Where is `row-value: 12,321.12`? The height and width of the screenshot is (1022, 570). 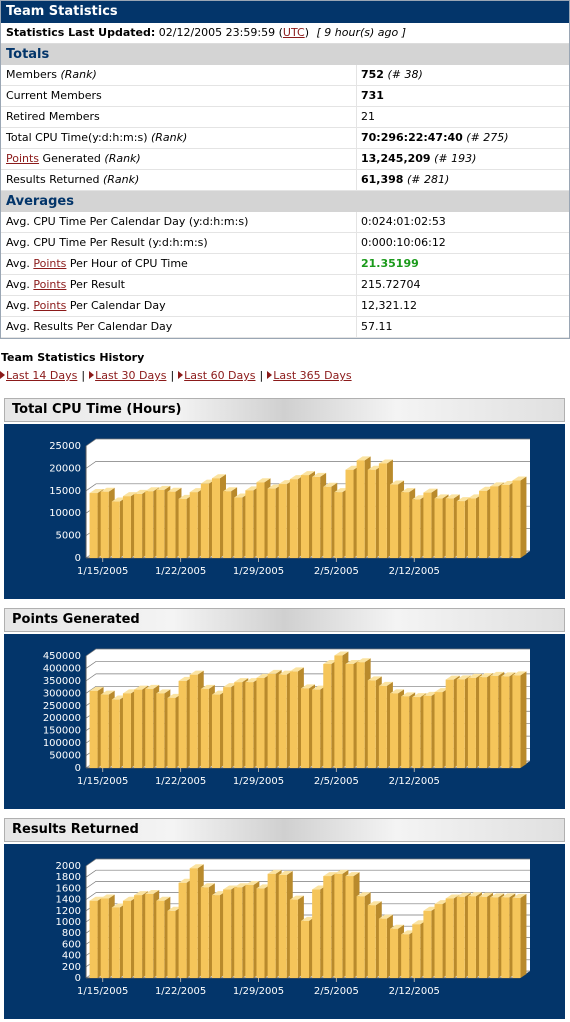
row-value: 12,321.12 is located at coordinates (389, 306).